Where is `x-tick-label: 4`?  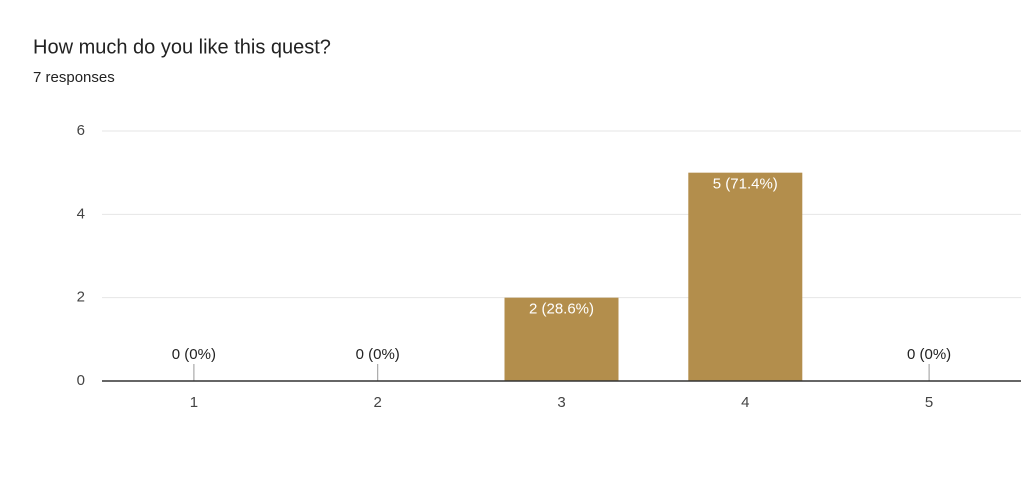
x-tick-label: 4 is located at coordinates (745, 402).